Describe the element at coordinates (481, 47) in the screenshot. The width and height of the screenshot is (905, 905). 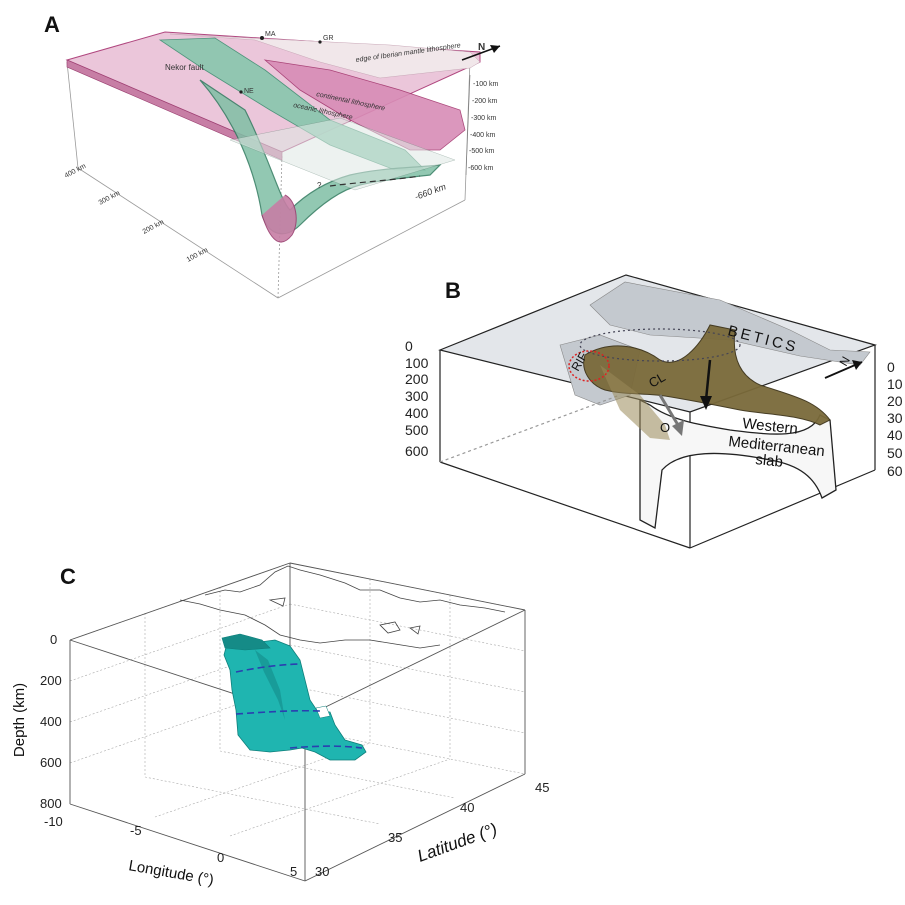
I see `panel-a-north-label: N` at that location.